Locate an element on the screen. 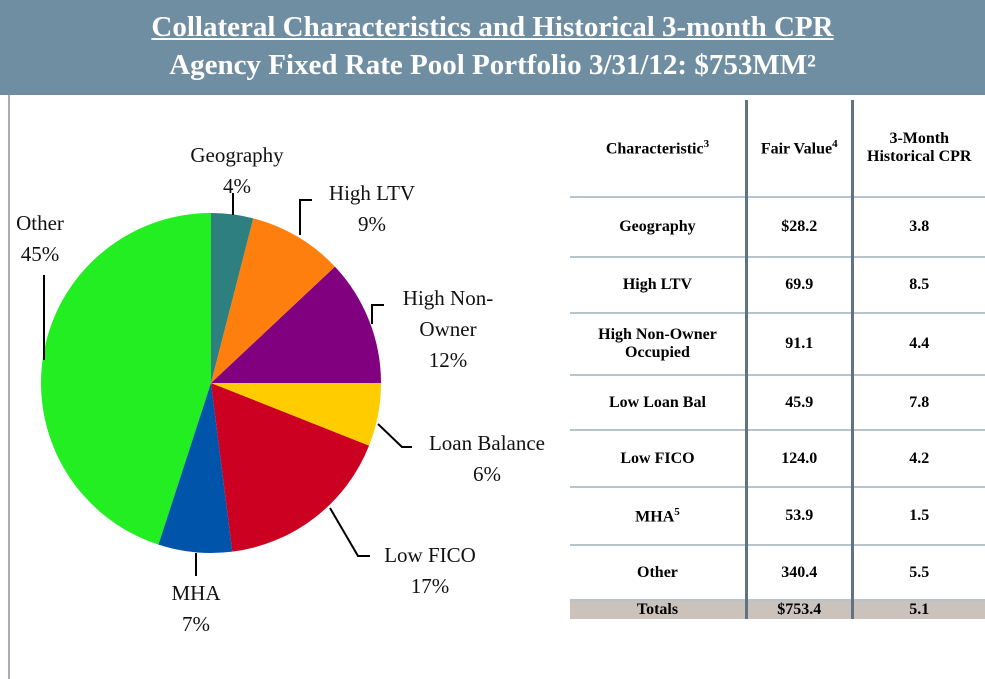 Image resolution: width=985 pixels, height=679 pixels. value-label: 6% is located at coordinates (487, 474).